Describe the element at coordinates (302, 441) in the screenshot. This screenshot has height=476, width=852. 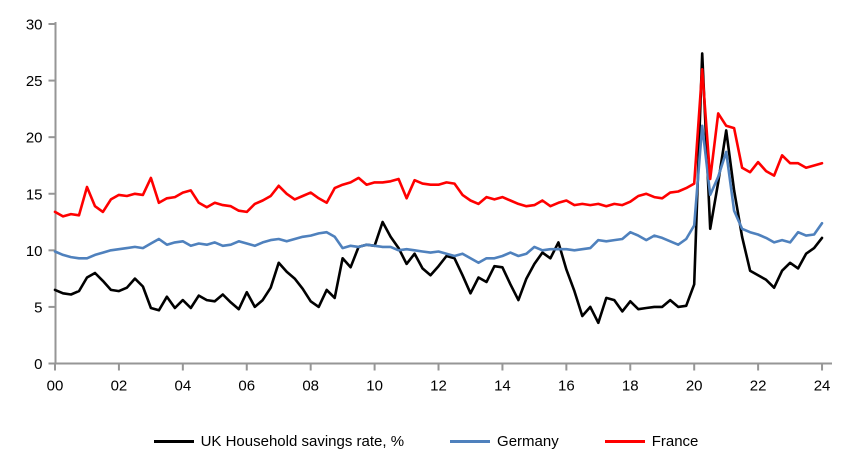
I see `legend-label-uk: UK Household savings rate, %` at that location.